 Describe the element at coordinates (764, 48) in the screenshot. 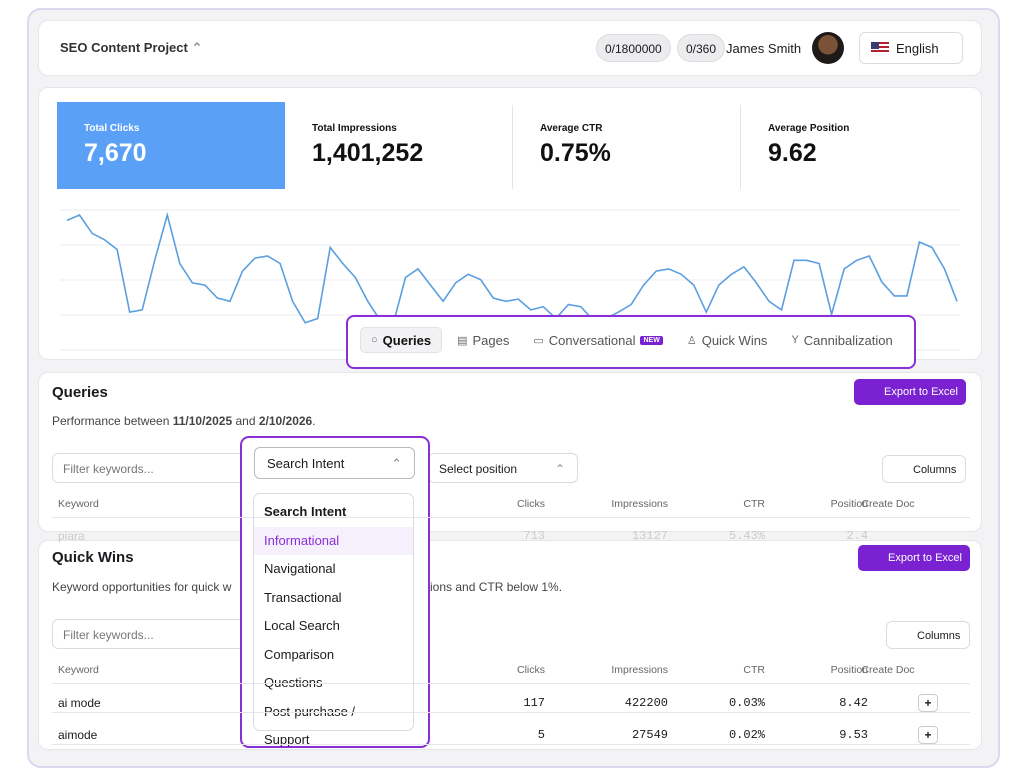

I see `user-name: James Smith` at that location.